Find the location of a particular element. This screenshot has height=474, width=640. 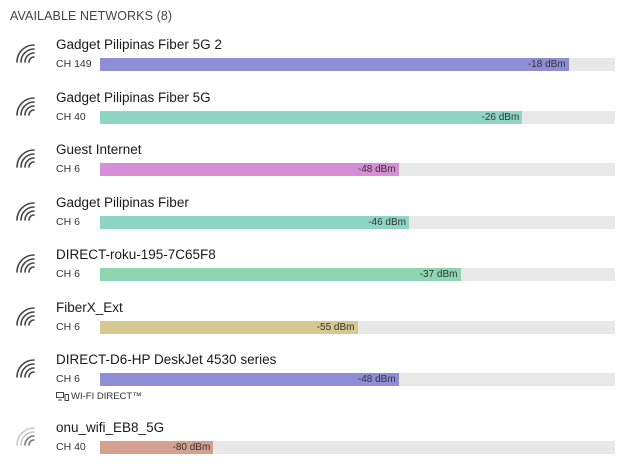

wifi-weak-icon is located at coordinates (25, 436).